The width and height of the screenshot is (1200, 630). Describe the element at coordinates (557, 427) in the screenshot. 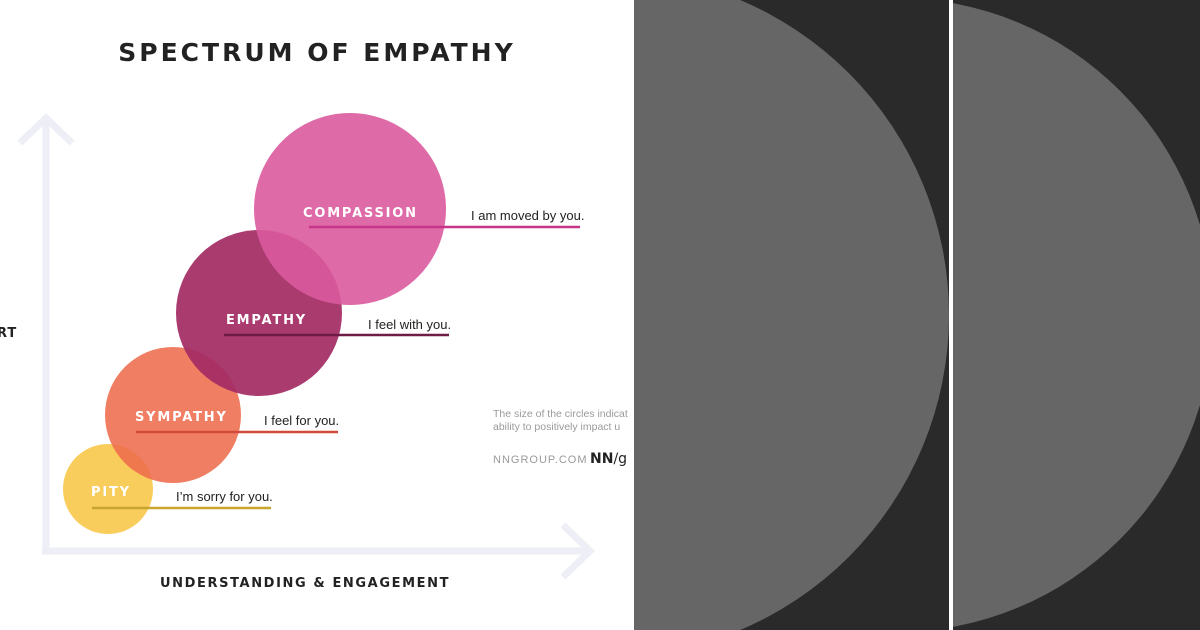

I see `note-line-2: ability to positively impact u` at that location.